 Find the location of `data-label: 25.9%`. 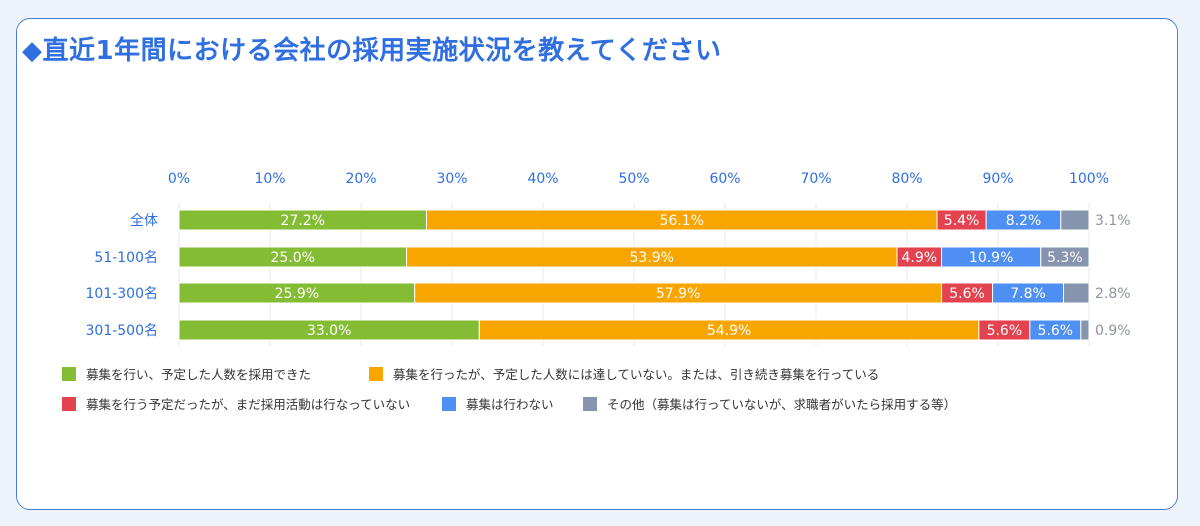

data-label: 25.9% is located at coordinates (297, 294).